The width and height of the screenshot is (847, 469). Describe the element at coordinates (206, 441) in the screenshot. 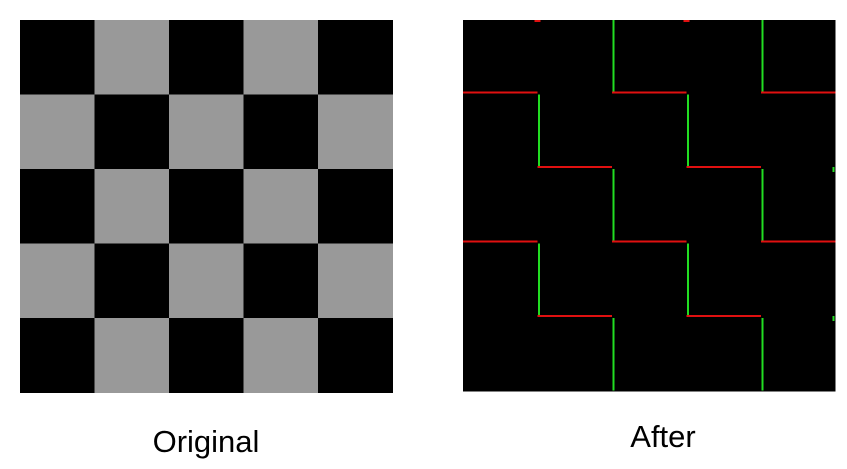

I see `caption: Original` at that location.